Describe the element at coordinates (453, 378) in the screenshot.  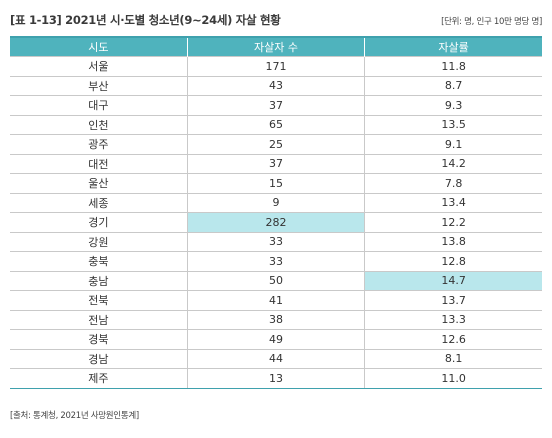
I see `cell-rate: 11.0` at that location.